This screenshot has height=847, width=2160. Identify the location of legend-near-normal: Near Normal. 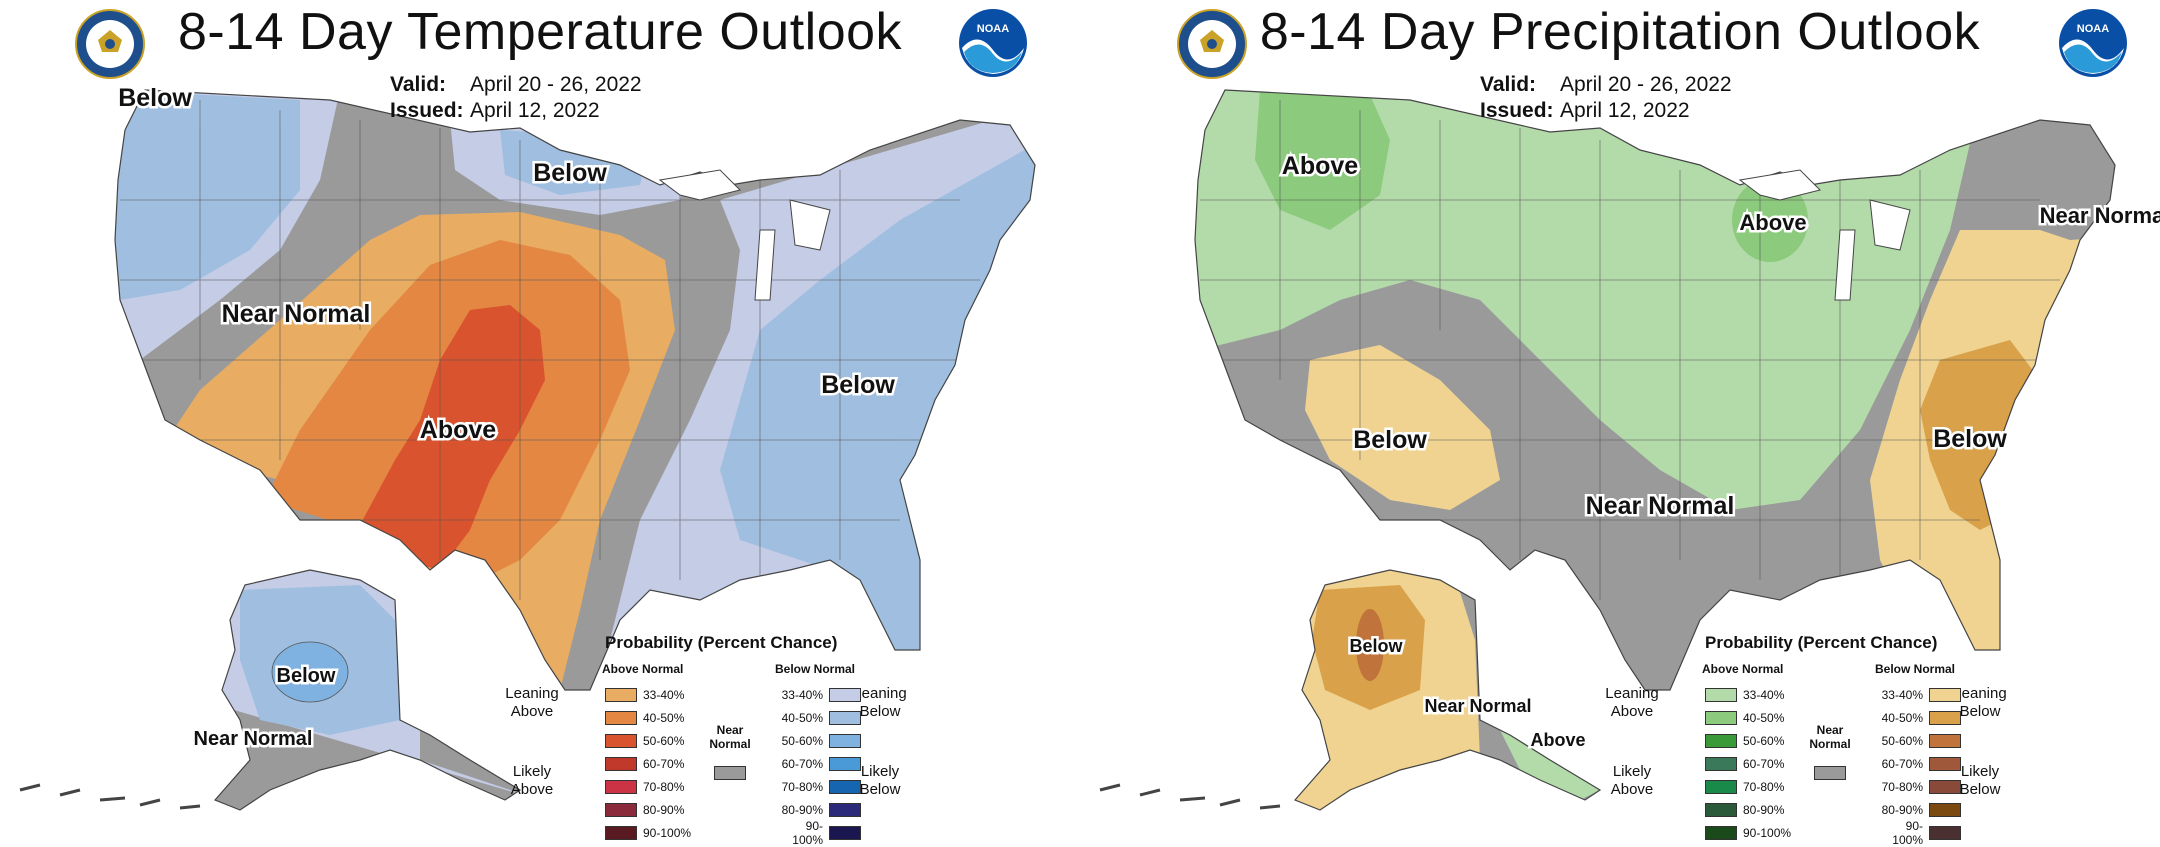
(1830, 737).